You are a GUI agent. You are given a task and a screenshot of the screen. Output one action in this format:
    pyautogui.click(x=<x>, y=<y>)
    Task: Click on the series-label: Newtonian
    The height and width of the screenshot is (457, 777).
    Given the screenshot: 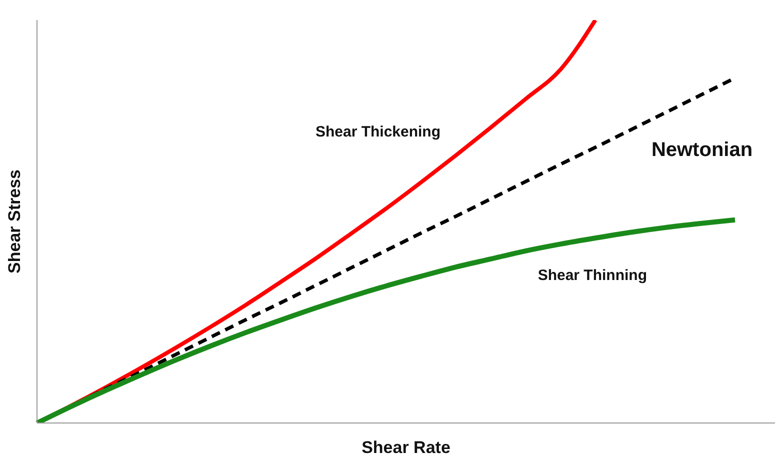 What is the action you would take?
    pyautogui.click(x=702, y=150)
    